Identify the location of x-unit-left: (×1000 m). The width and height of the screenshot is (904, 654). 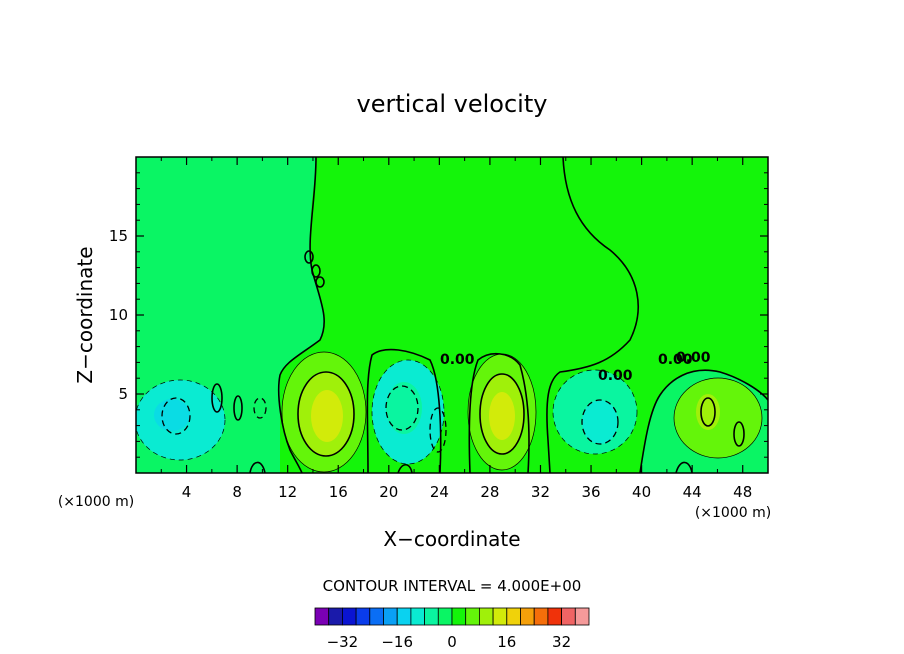
(96, 502).